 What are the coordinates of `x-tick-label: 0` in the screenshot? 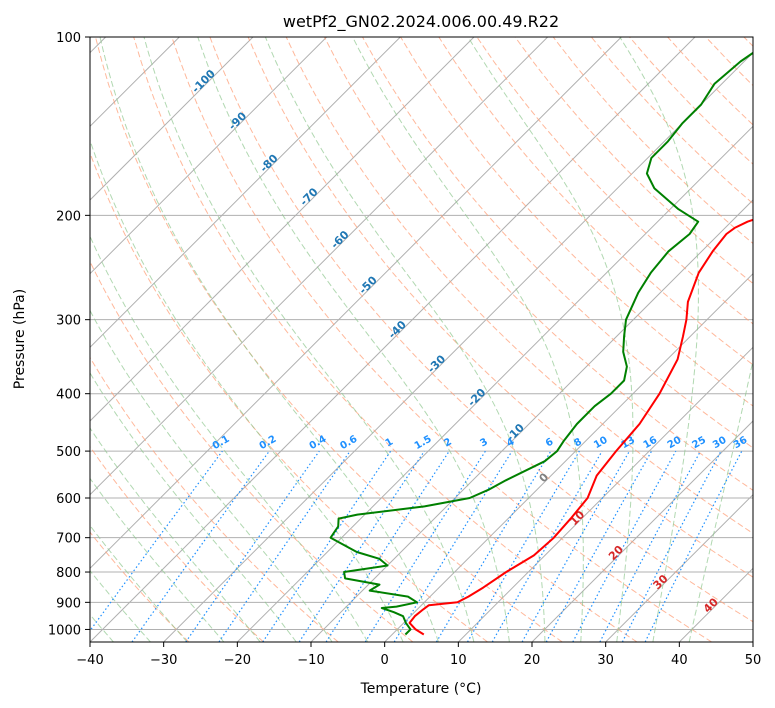 It's located at (385, 660).